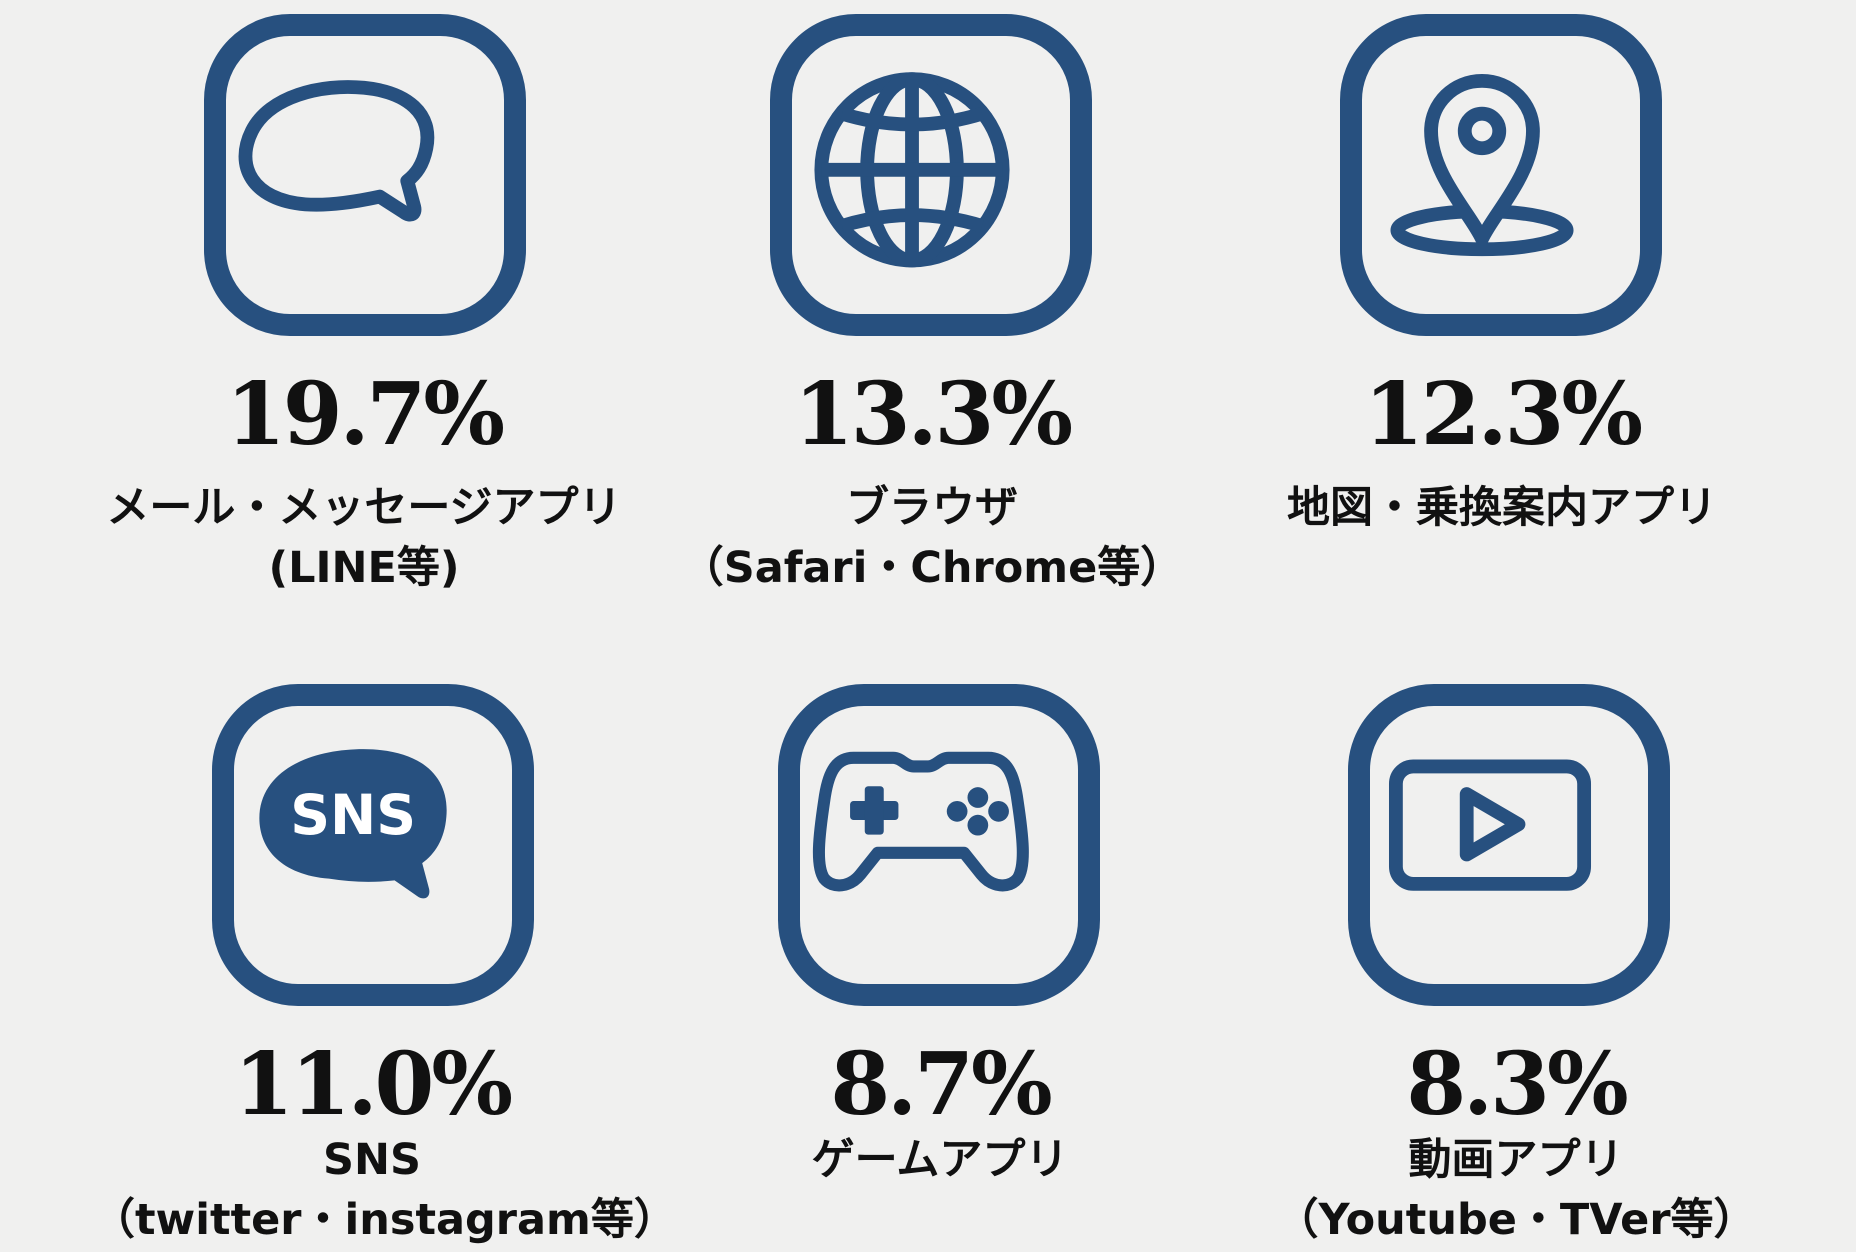 This screenshot has width=1856, height=1252. Describe the element at coordinates (372, 1160) in the screenshot. I see `category-label: SNS` at that location.